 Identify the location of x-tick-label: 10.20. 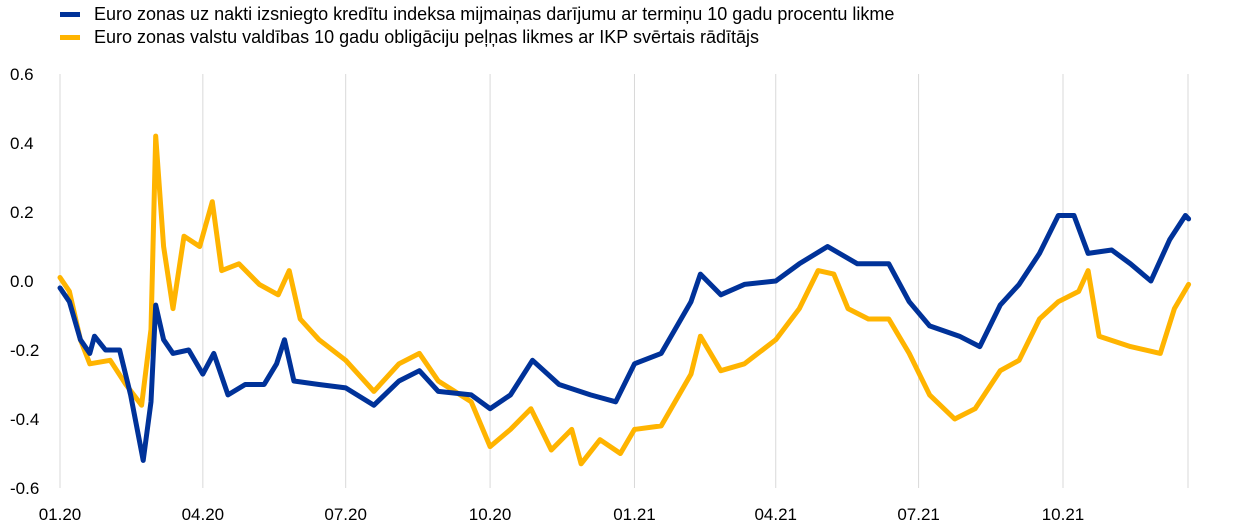
(490, 514).